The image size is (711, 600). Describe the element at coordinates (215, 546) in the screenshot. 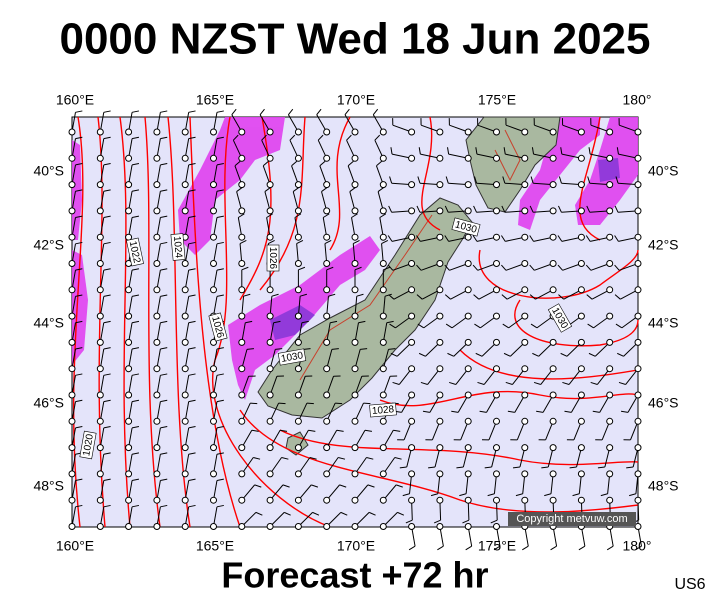

I see `lon-label: 165°E` at that location.